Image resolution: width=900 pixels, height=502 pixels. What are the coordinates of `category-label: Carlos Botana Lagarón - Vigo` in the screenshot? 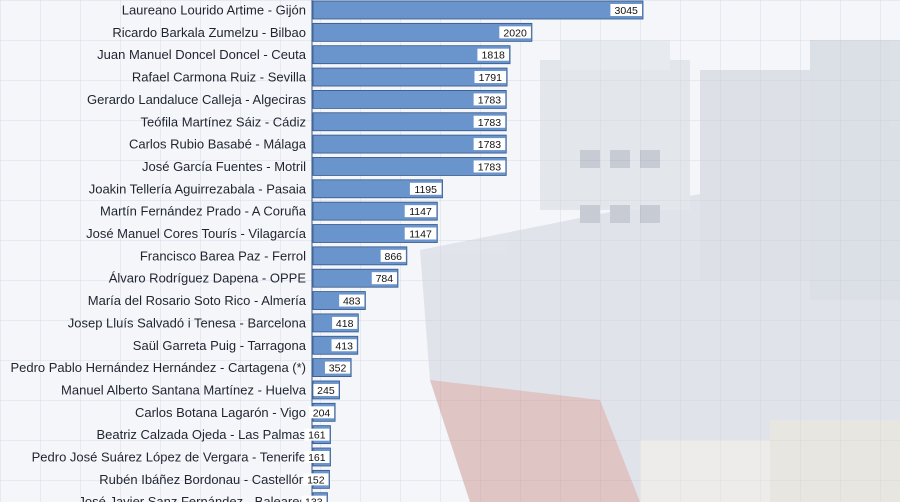 It's located at (220, 412).